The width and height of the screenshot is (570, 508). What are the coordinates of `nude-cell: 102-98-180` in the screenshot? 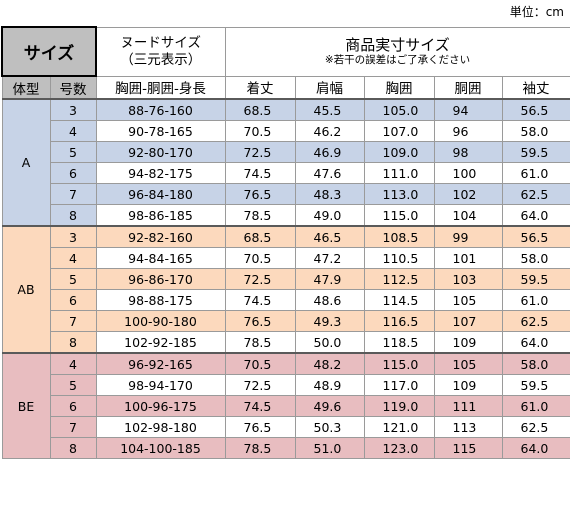 It's located at (160, 427).